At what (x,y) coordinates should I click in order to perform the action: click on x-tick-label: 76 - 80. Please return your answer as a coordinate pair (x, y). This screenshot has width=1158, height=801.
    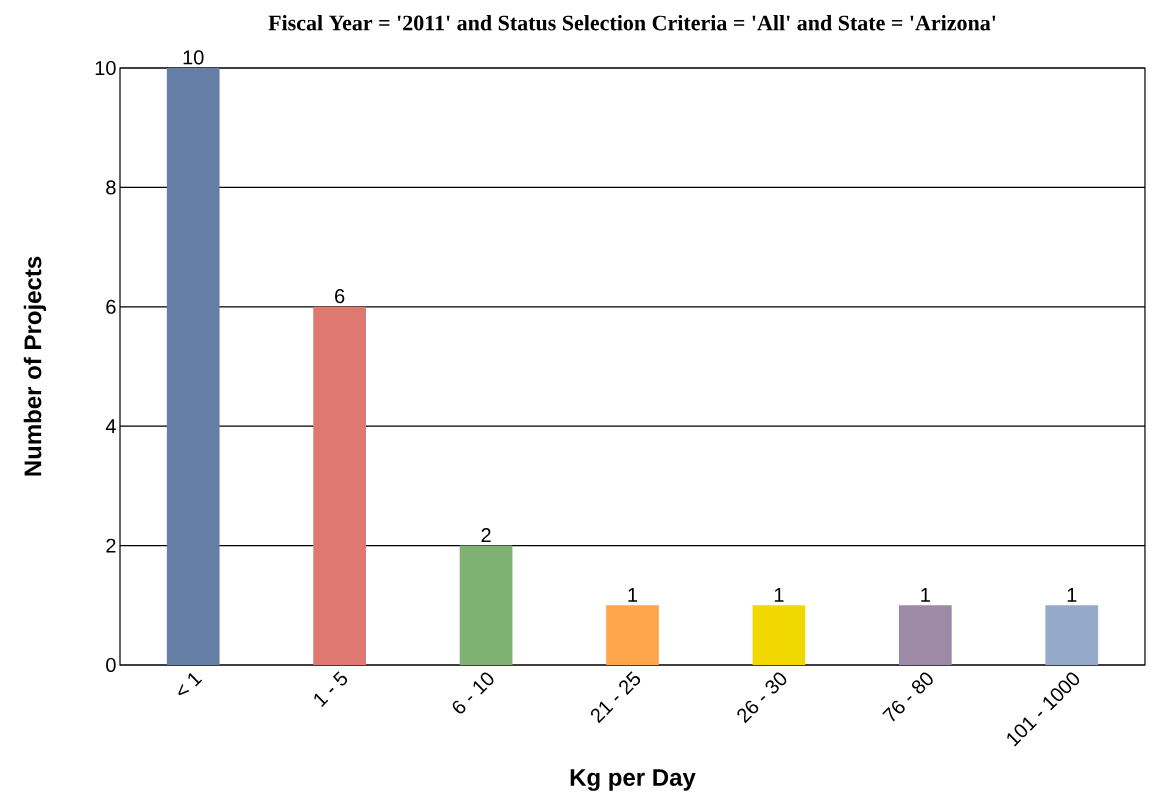
    Looking at the image, I should click on (907, 697).